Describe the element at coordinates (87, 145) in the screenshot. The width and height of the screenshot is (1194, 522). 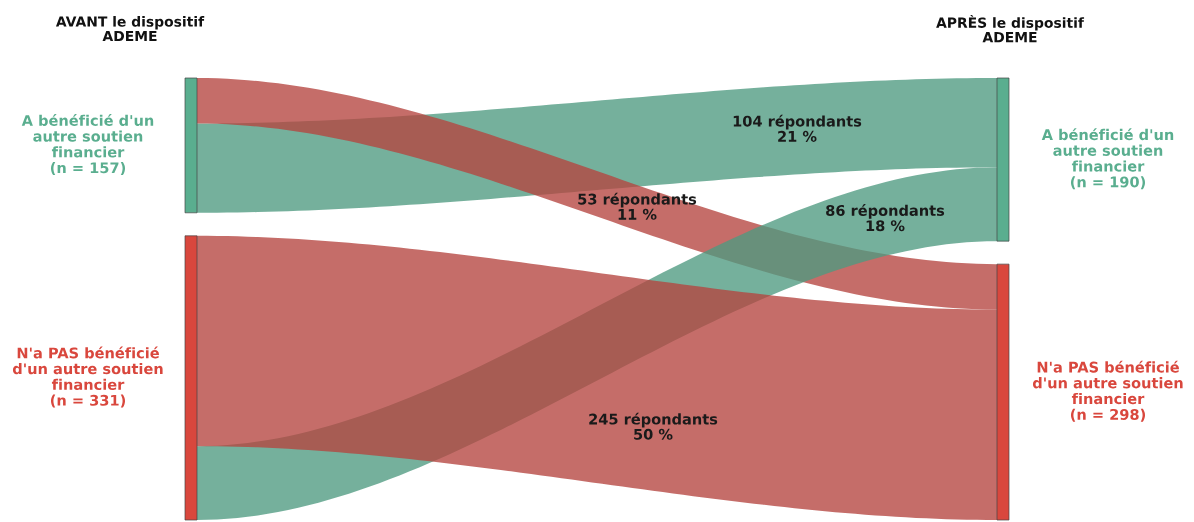
I see `category-label: A bénéficié d'un autre soutien financier (n = 157)` at that location.